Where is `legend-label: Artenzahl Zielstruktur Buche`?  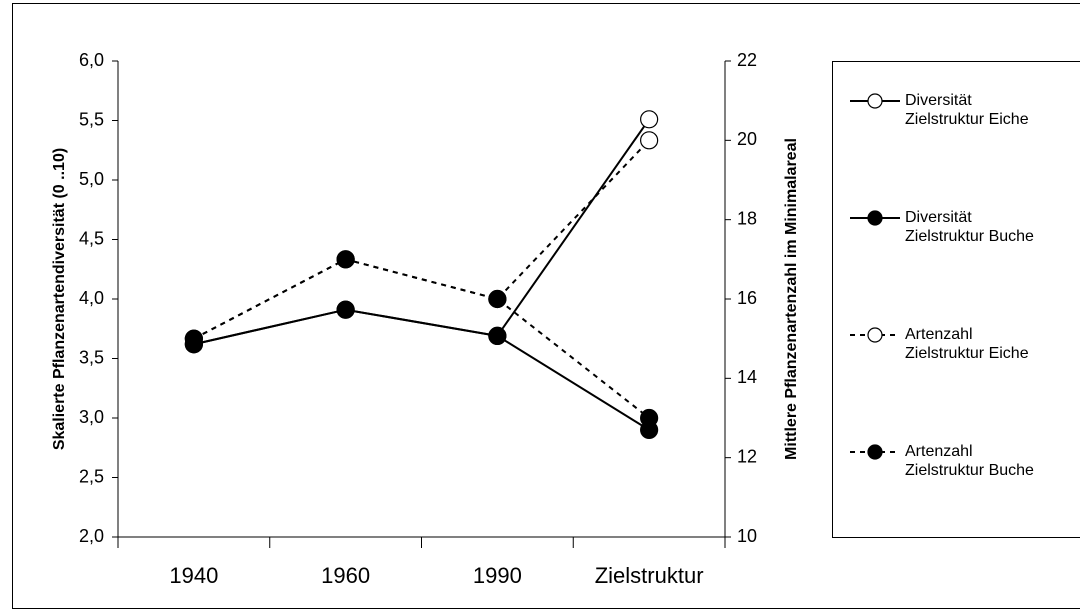
legend-label: Artenzahl Zielstruktur Buche is located at coordinates (969, 461).